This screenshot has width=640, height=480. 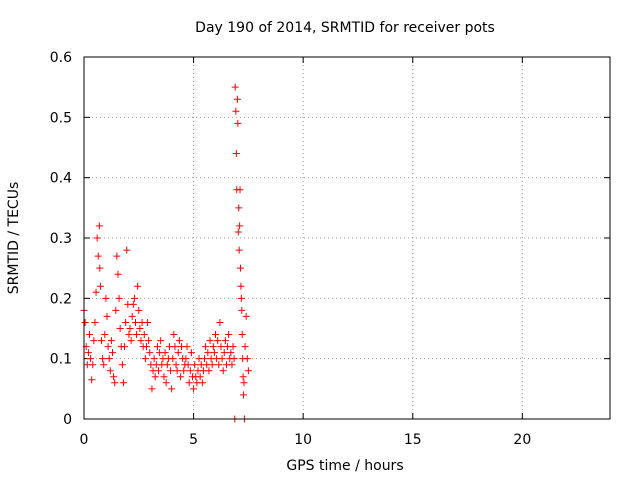 I want to click on y-tick-label: 0.2, so click(x=61, y=299).